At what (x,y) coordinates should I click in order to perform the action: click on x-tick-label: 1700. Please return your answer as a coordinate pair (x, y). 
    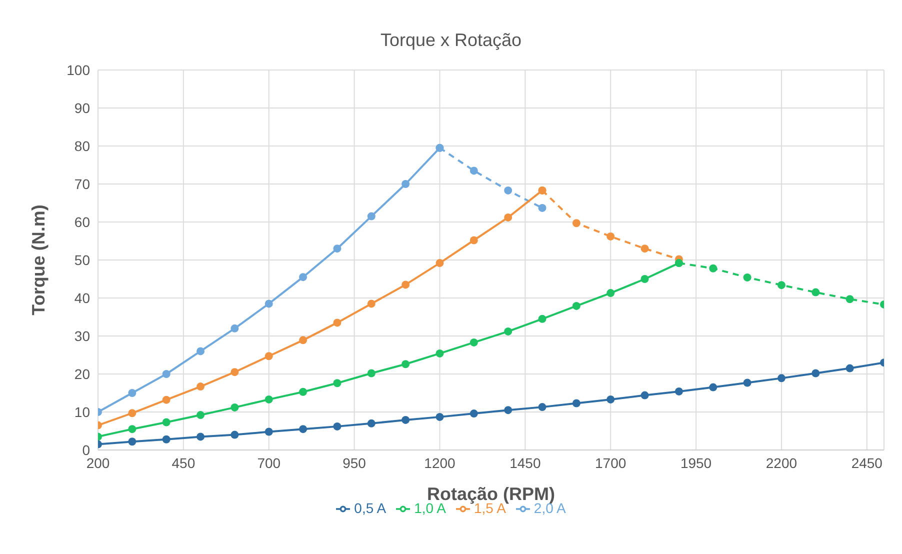
    Looking at the image, I should click on (610, 462).